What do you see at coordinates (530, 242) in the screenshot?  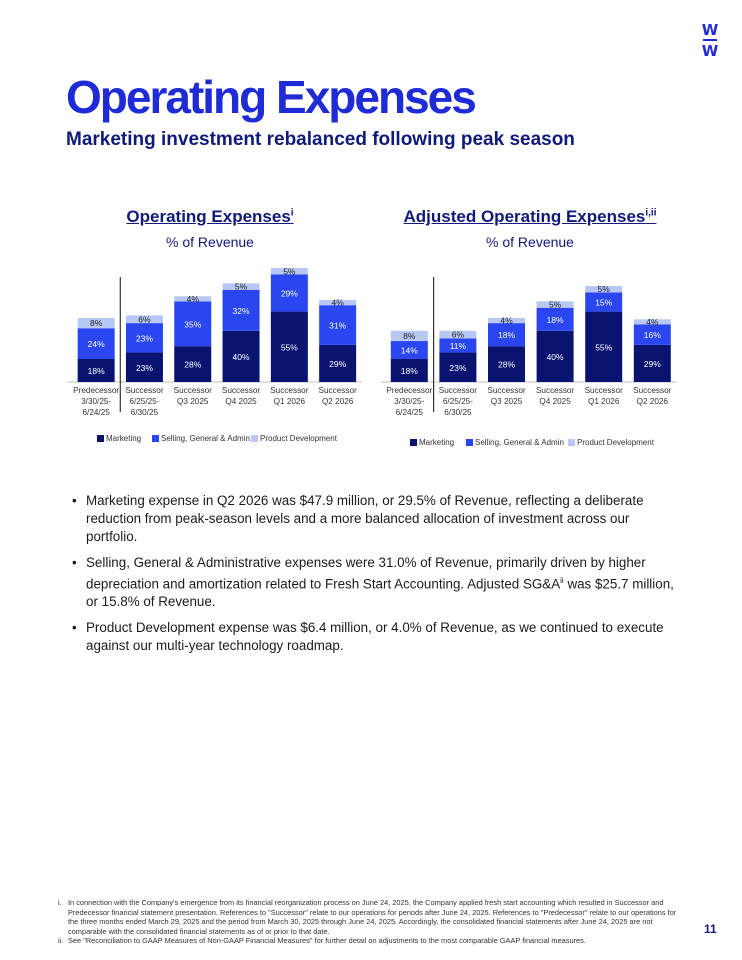 I see `chart2-subtitle: % of Revenue` at bounding box center [530, 242].